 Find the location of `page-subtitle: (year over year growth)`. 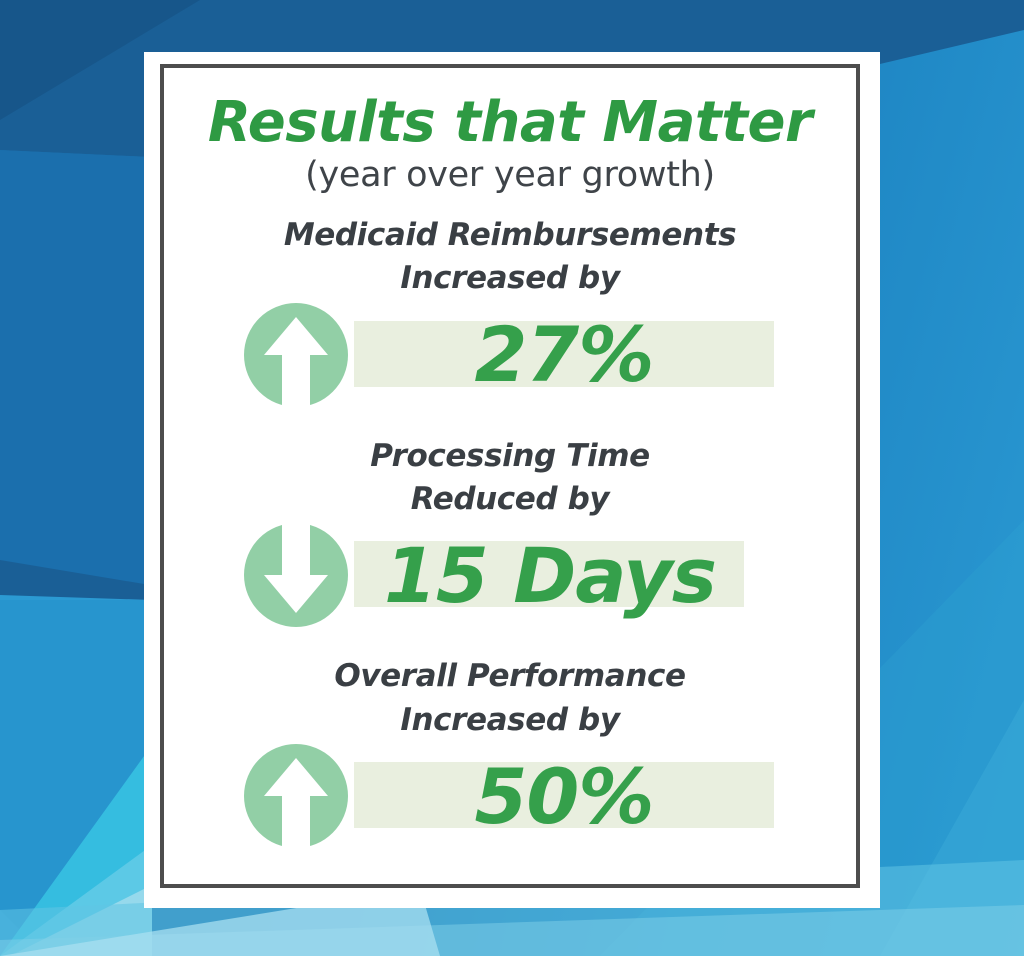

page-subtitle: (year over year growth) is located at coordinates (510, 175).